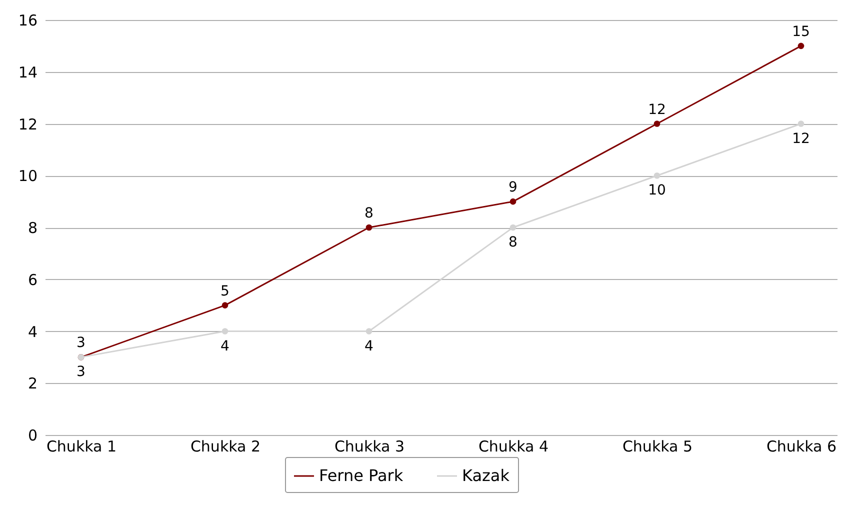  Describe the element at coordinates (33, 435) in the screenshot. I see `y-tick-label: 0` at that location.